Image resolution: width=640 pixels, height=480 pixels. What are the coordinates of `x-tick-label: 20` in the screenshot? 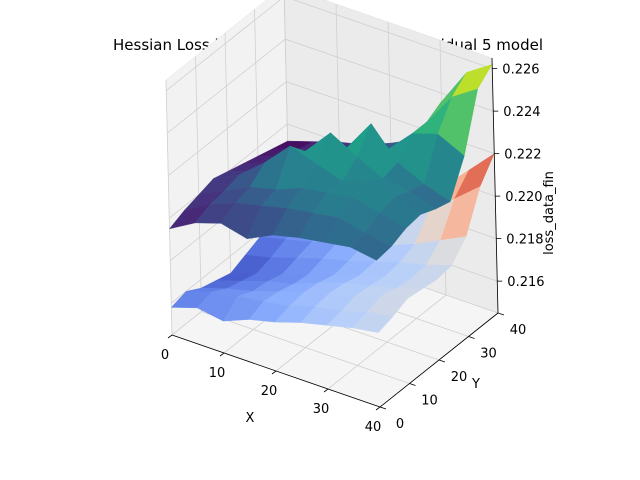 It's located at (269, 391).